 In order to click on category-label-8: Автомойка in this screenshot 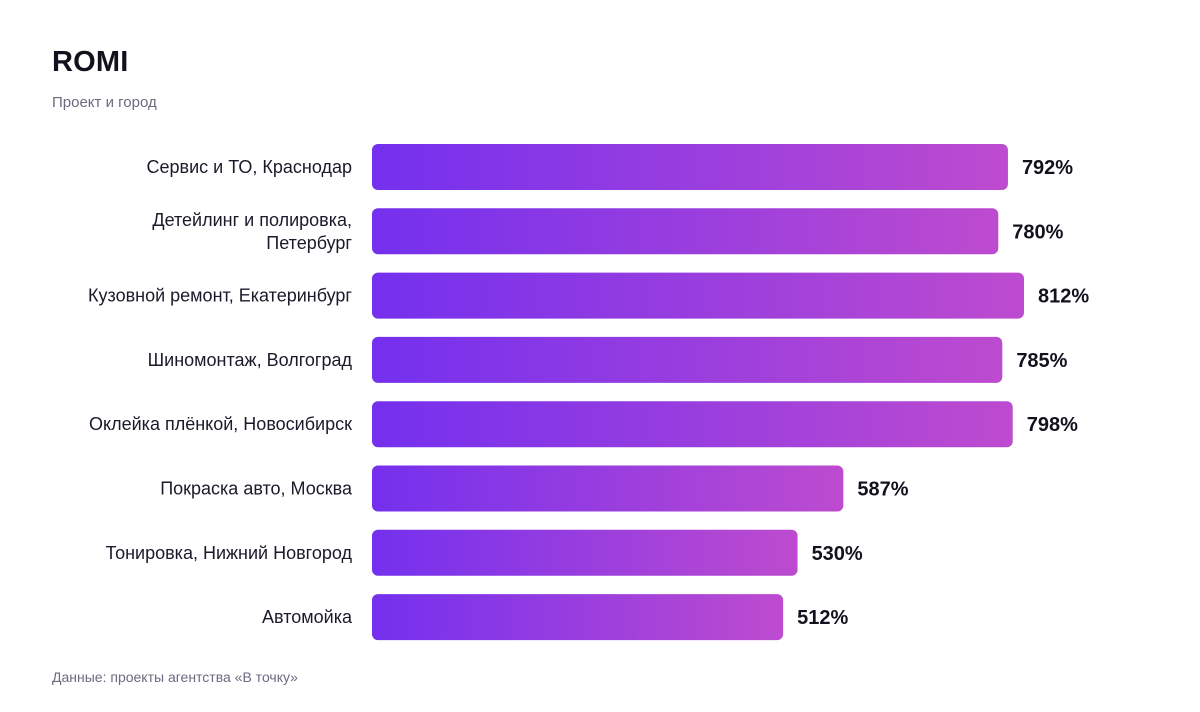, I will do `click(307, 617)`.